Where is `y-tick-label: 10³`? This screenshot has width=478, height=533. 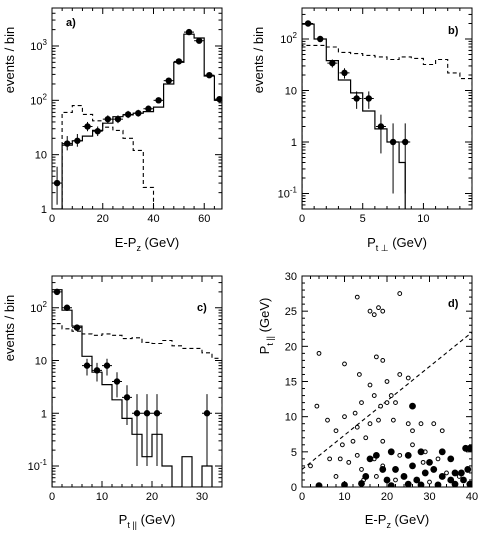 y-tick-label: 10³ is located at coordinates (38, 45).